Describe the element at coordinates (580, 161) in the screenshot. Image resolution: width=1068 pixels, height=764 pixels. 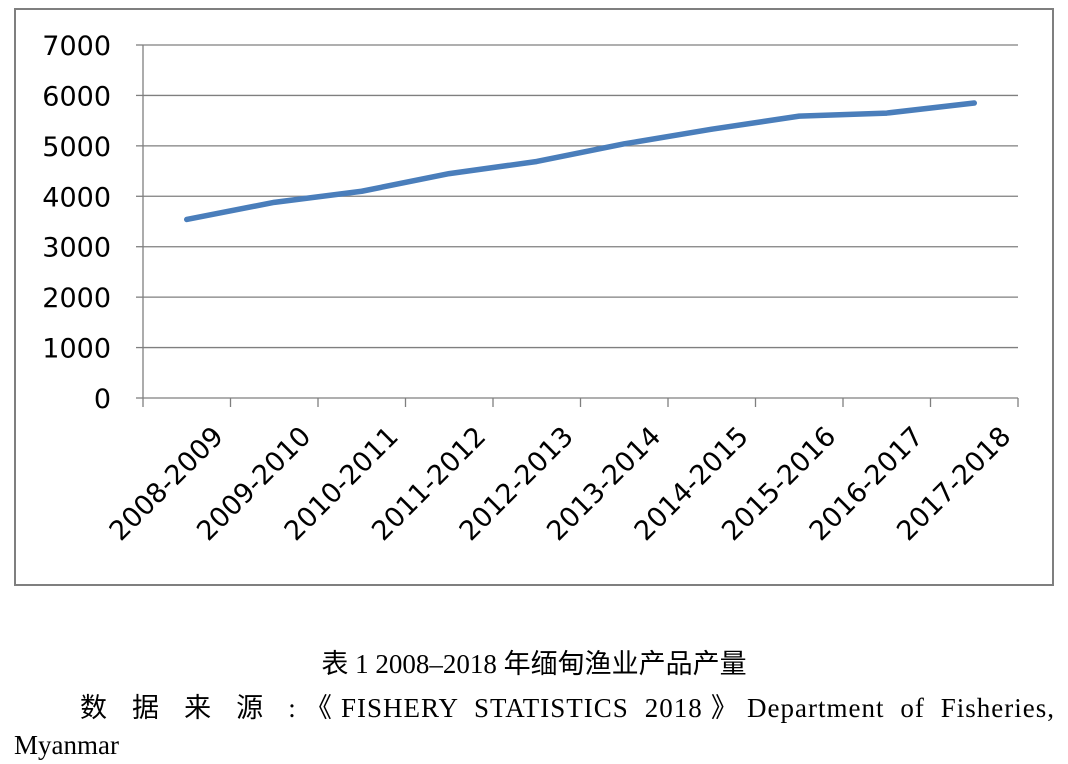
I see `series-line` at that location.